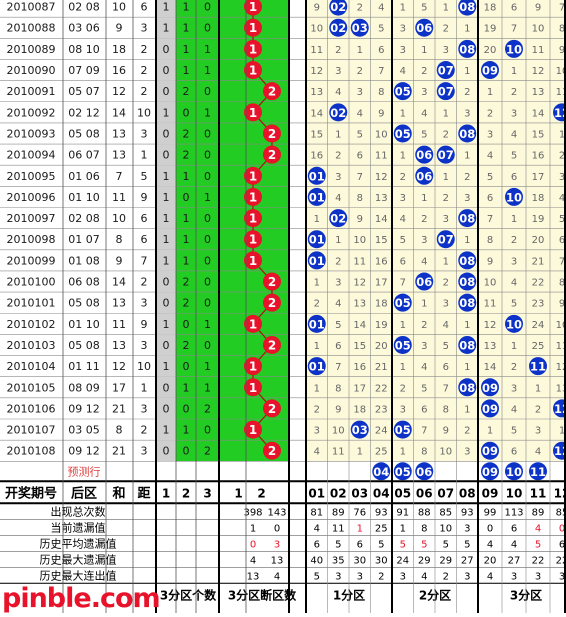 The height and width of the screenshot is (617, 566). I want to click on miss-value: 10, so click(445, 452).